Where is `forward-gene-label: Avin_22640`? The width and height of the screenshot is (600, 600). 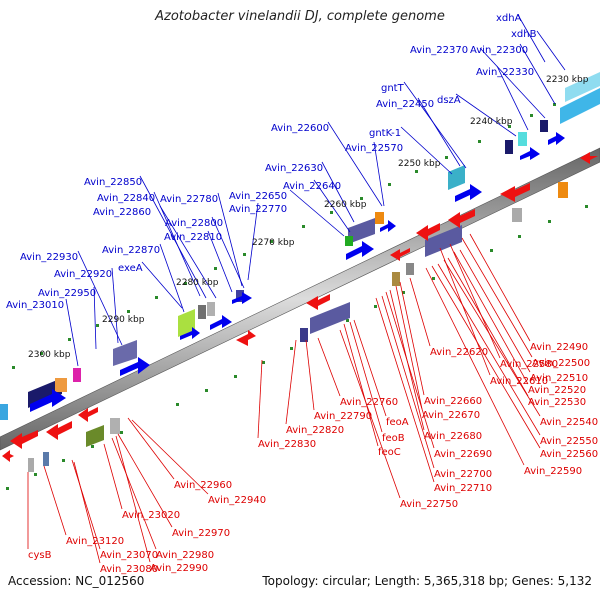 forward-gene-label: Avin_22640 is located at coordinates (312, 186).